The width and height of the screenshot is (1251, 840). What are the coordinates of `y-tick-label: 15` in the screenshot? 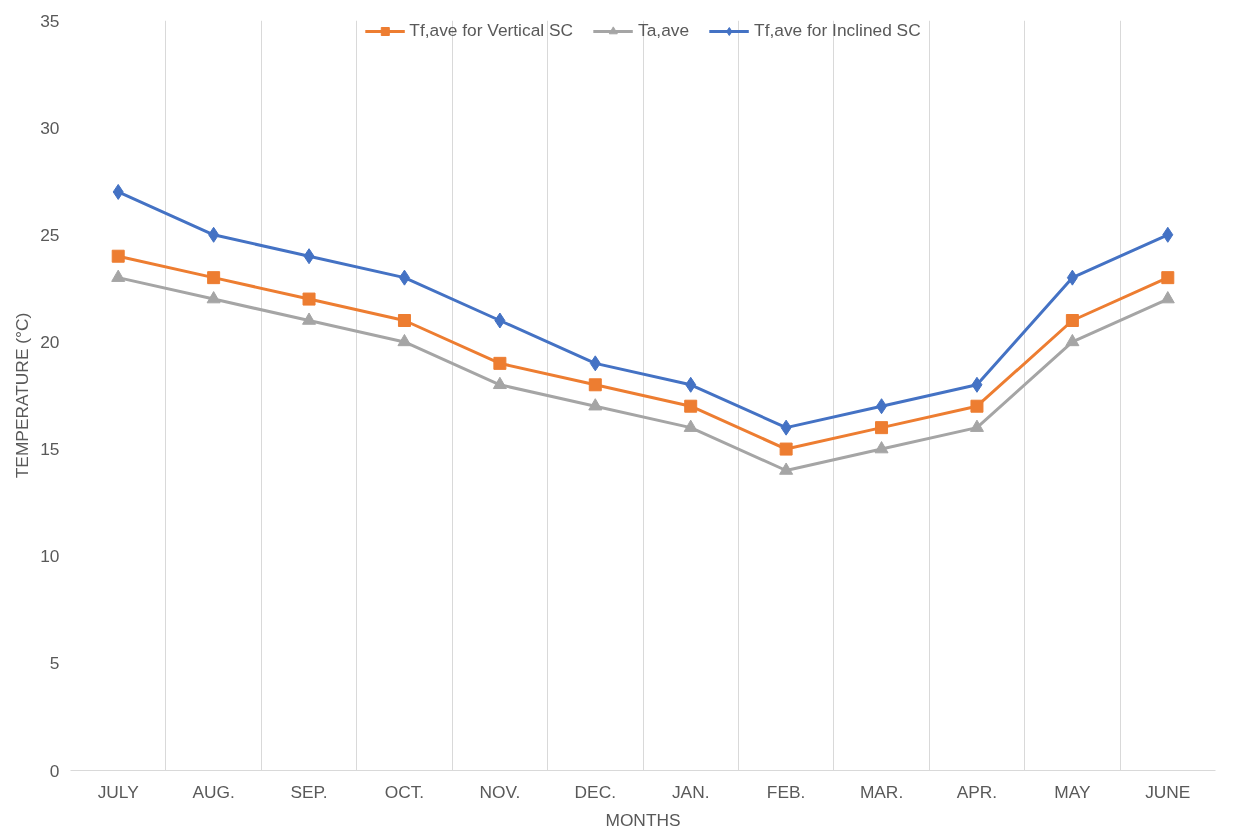 It's located at (50, 449).